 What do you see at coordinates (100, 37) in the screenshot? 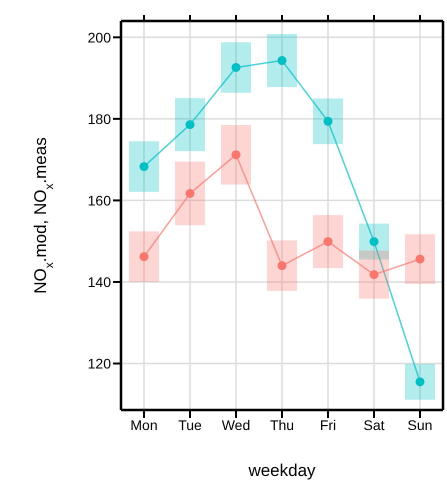
I see `y-tick-label: 200` at bounding box center [100, 37].